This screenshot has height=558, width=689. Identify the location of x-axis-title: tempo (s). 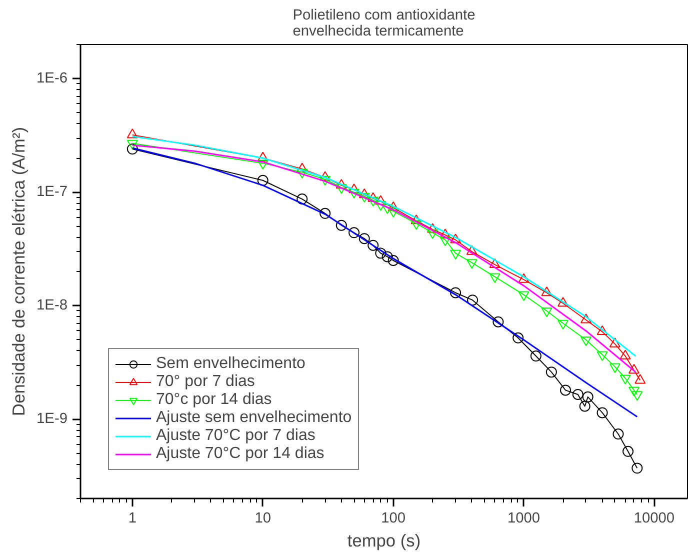
(384, 540).